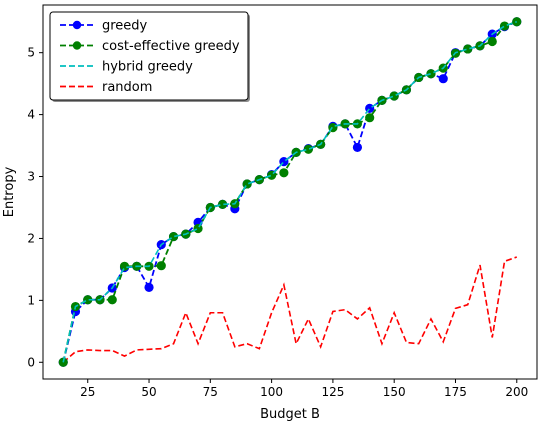  Describe the element at coordinates (77, 25) in the screenshot. I see `legend-marker-greedy` at that location.